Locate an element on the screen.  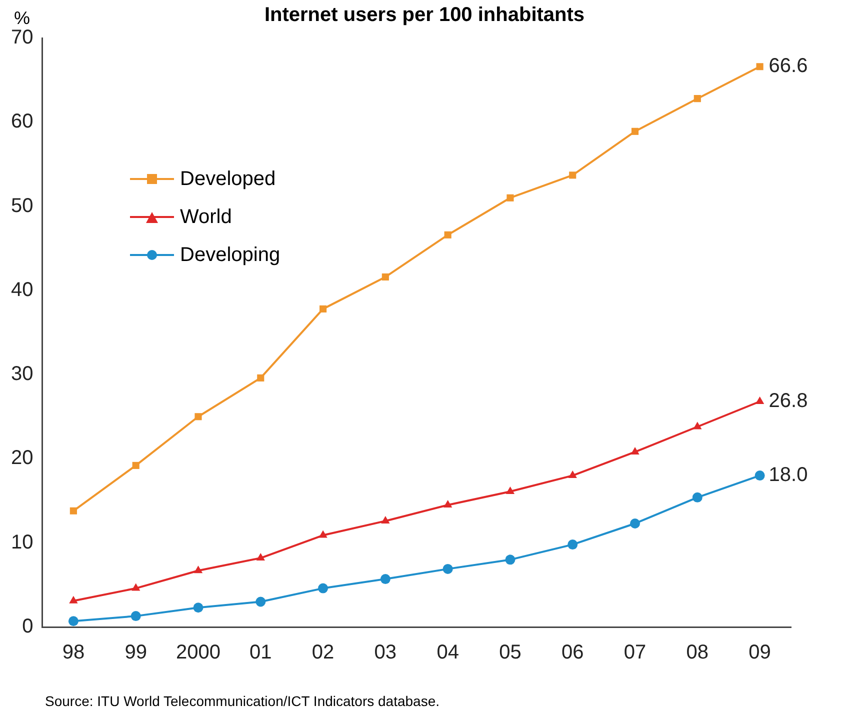
y-tick-label: 30 is located at coordinates (22, 374).